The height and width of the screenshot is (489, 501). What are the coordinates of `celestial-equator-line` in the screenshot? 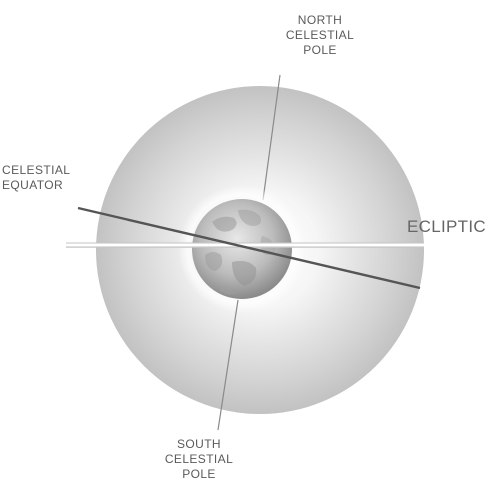 It's located at (249, 248).